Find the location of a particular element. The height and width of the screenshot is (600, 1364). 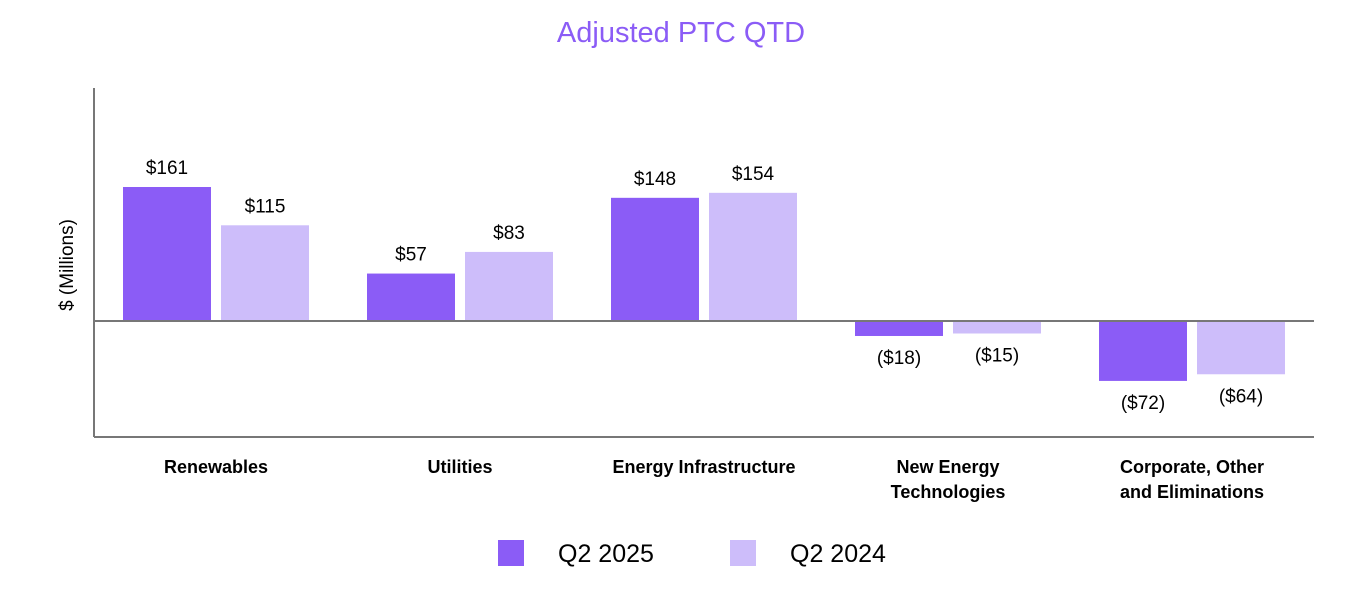

data-label: $148 is located at coordinates (655, 179).